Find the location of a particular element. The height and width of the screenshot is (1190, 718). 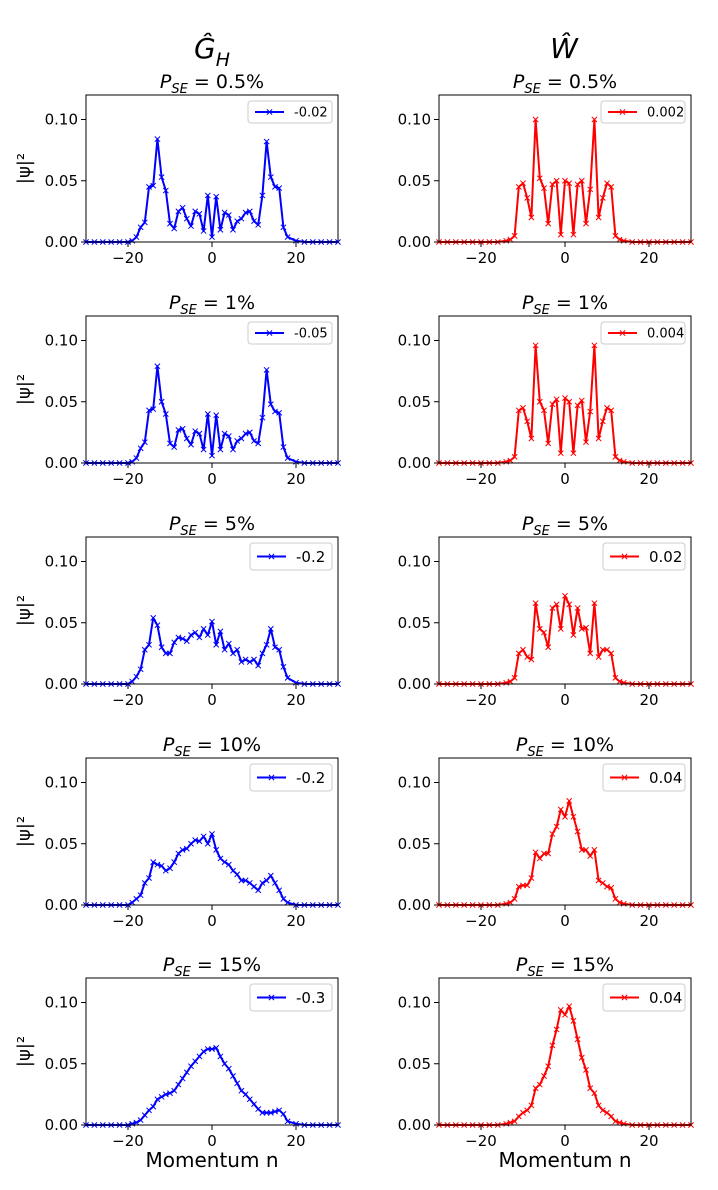

column-title-1: Ŵ is located at coordinates (564, 48).